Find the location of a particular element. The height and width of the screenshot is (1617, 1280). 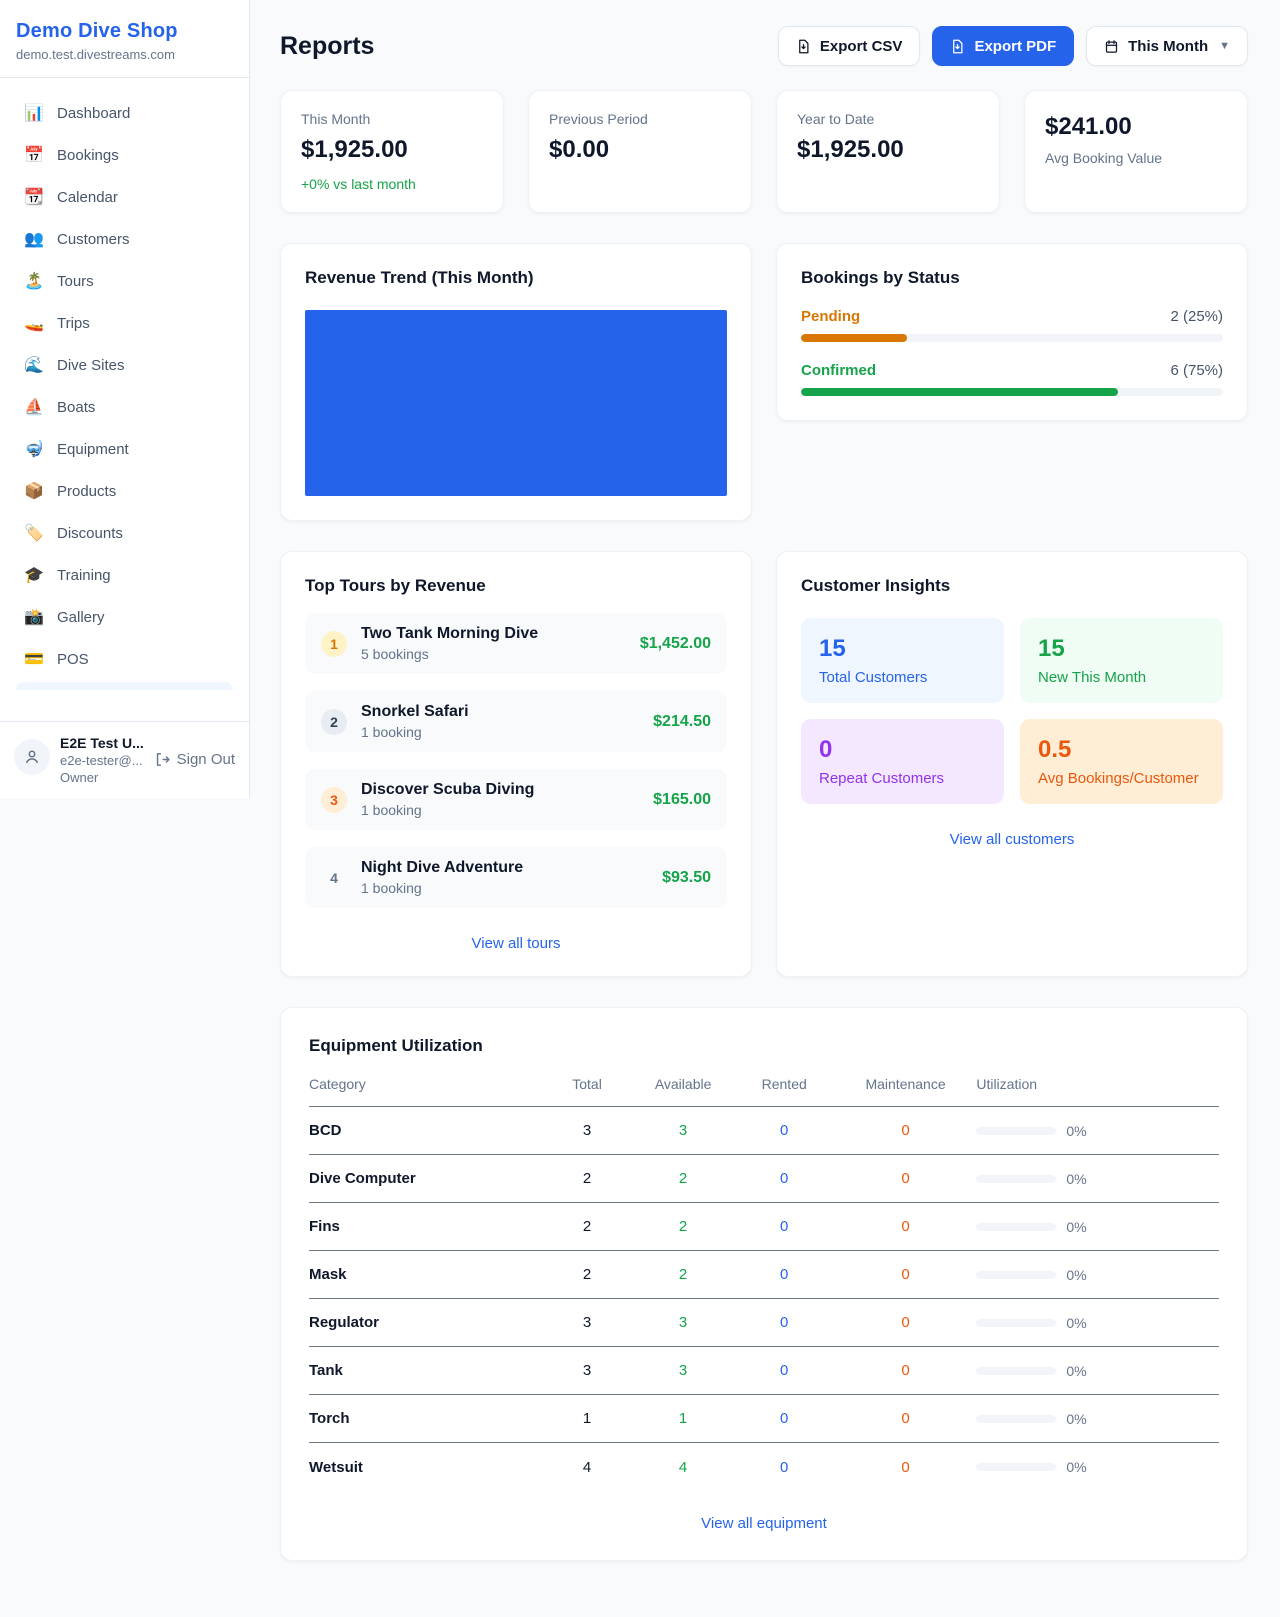

credit-card-icon: 💳 is located at coordinates (34, 659).